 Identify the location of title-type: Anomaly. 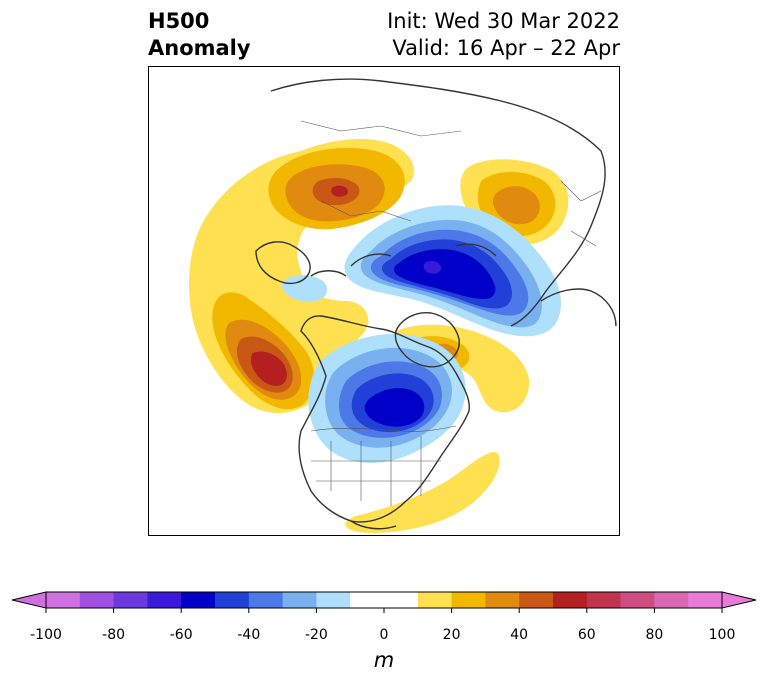
(199, 48).